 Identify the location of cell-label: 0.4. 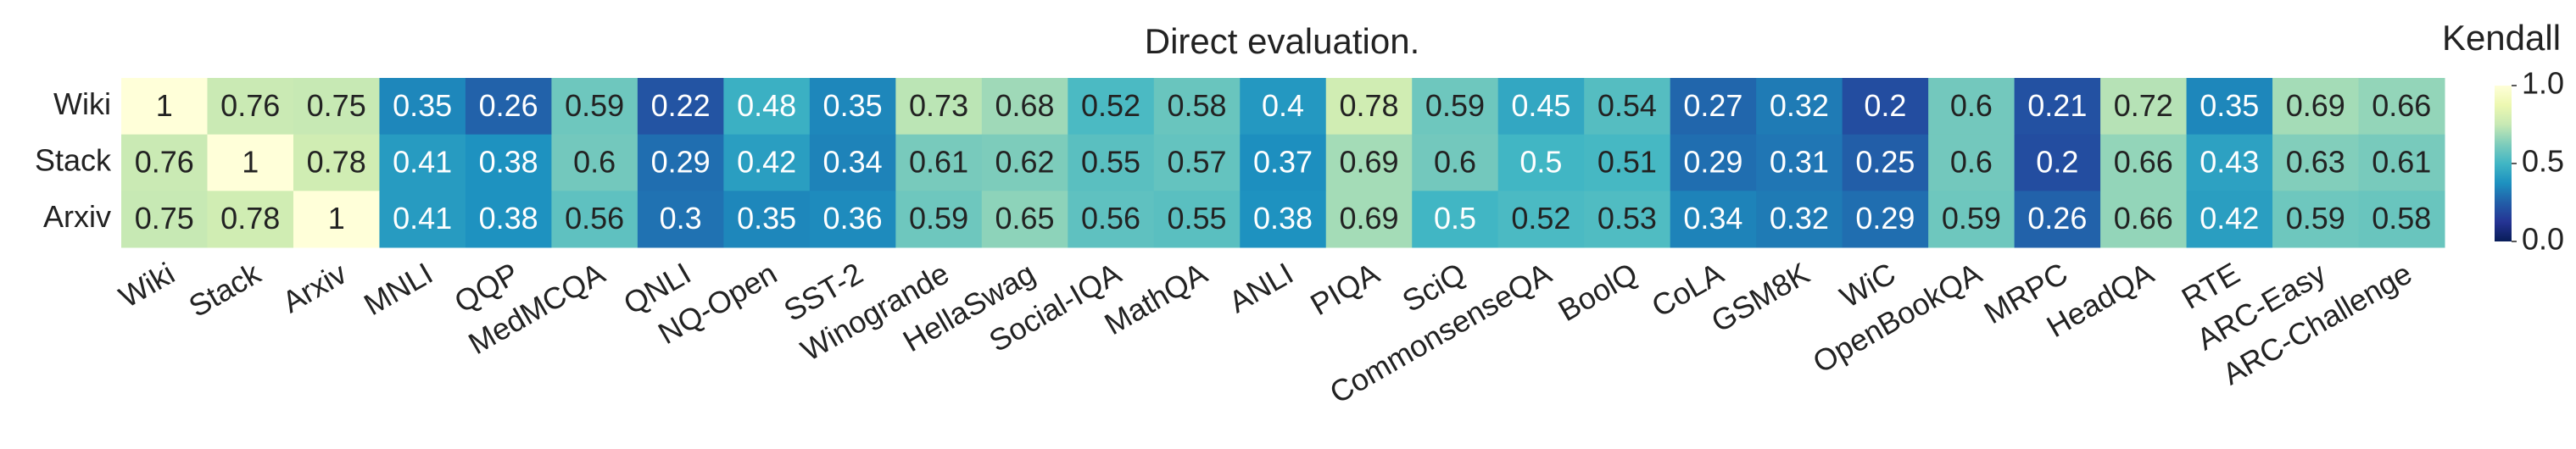
(1283, 105).